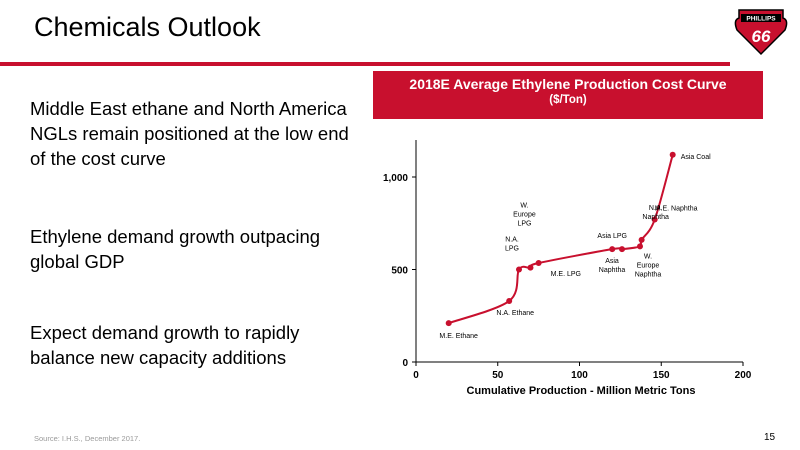 This screenshot has width=800, height=450. What do you see at coordinates (560, 239) in the screenshot?
I see `series-points` at bounding box center [560, 239].